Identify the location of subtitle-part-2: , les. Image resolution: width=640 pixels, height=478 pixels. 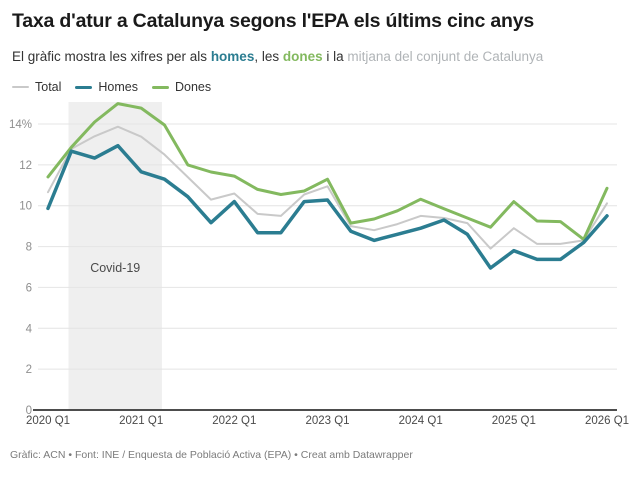
(268, 56).